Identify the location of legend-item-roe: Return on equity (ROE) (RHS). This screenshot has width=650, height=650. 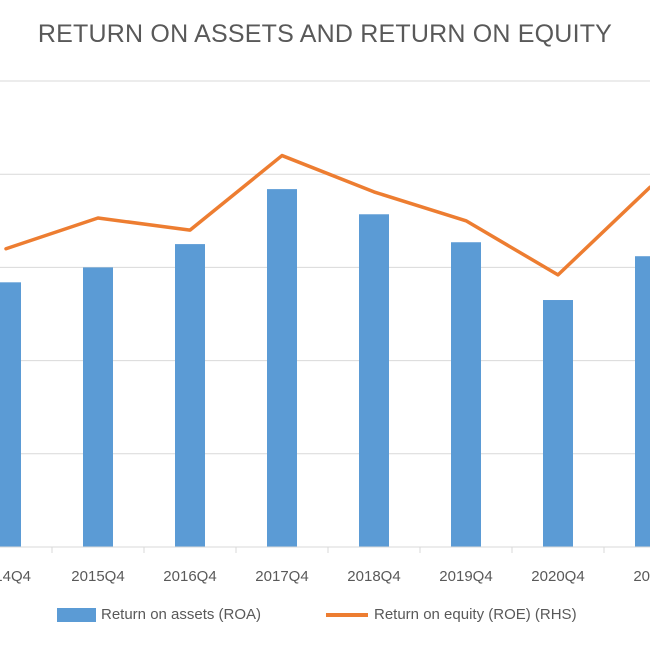
(451, 614).